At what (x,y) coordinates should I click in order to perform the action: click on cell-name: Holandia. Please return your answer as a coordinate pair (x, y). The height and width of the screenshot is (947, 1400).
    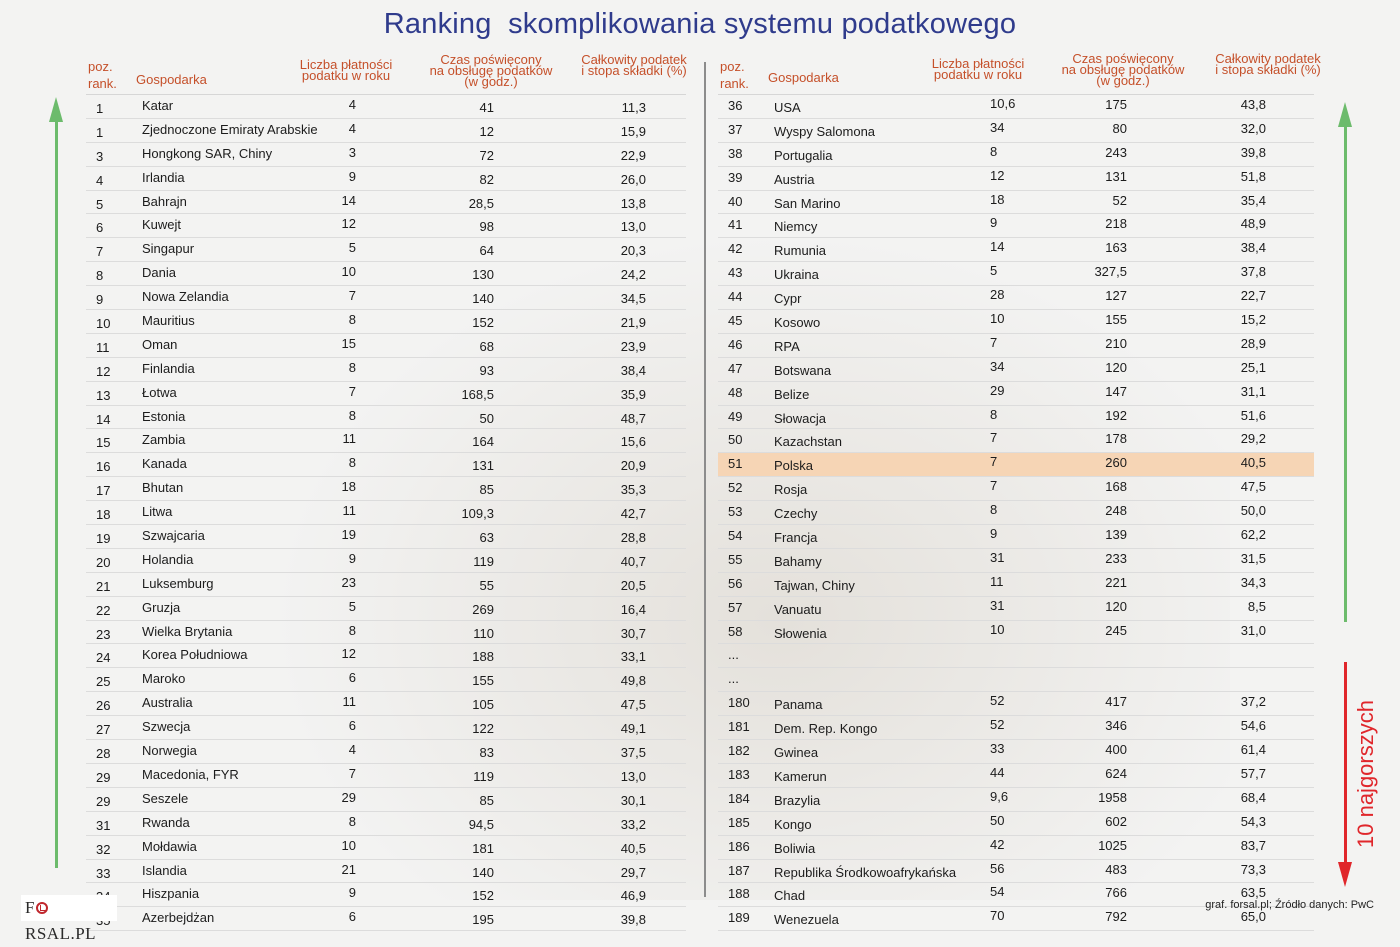
    Looking at the image, I should click on (168, 559).